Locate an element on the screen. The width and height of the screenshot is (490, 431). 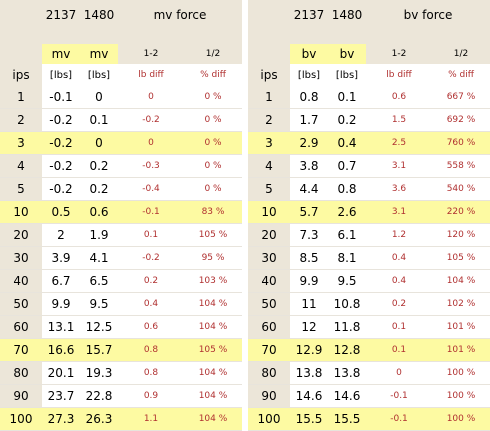
value-cell: 10.8 is located at coordinates (347, 304).